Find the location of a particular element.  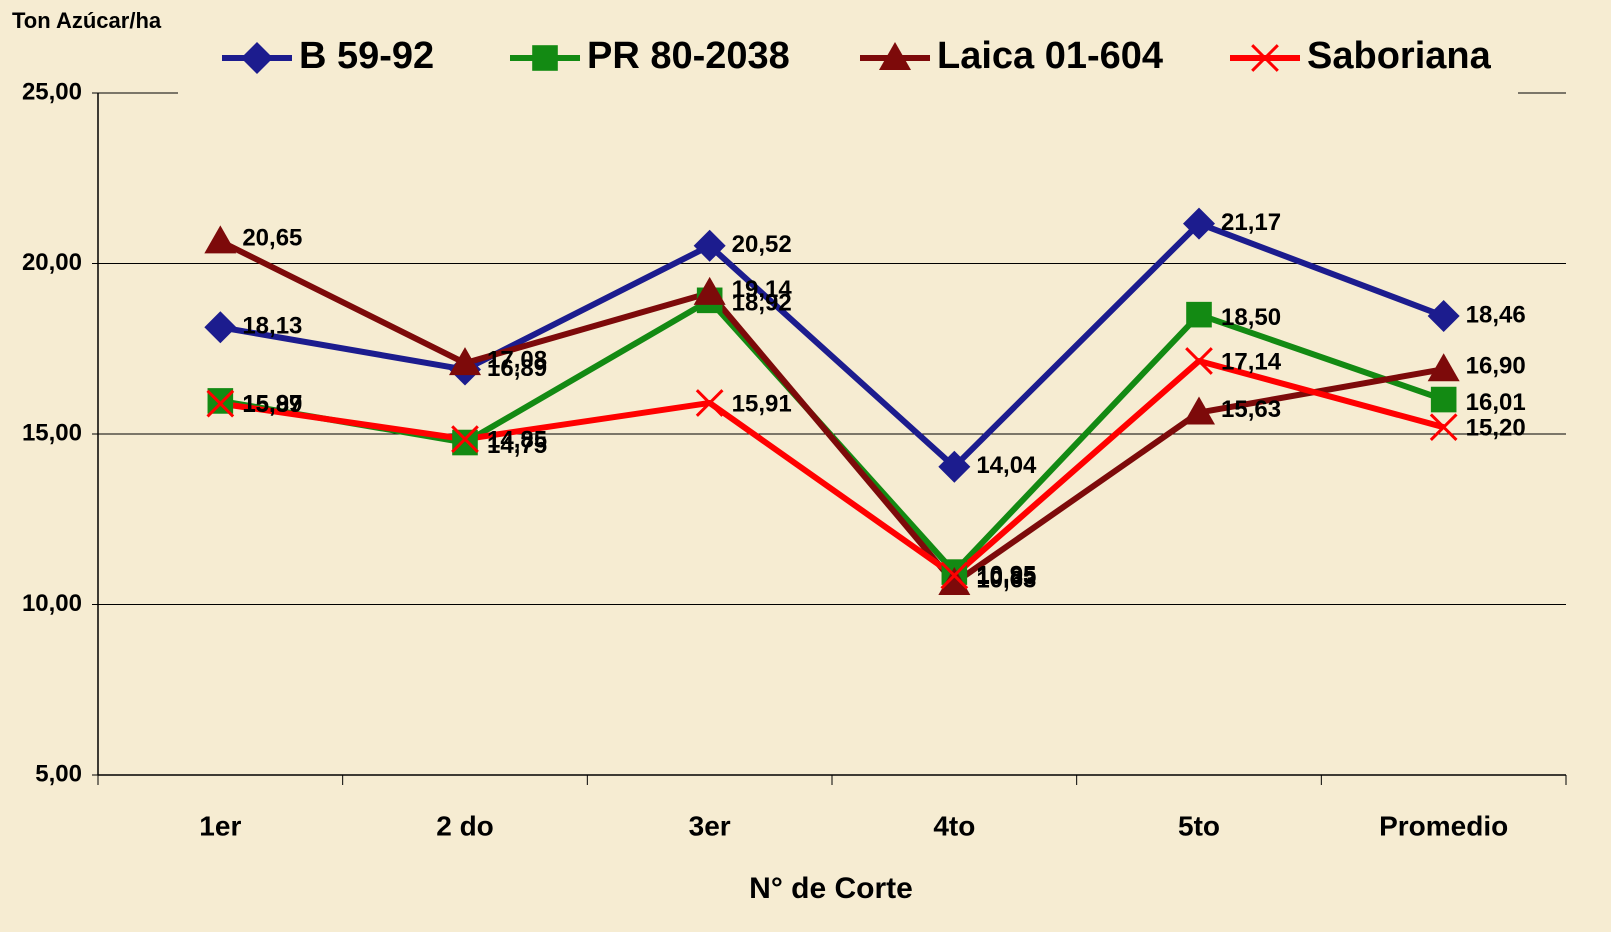

legend-label: B 59-92 is located at coordinates (366, 56).